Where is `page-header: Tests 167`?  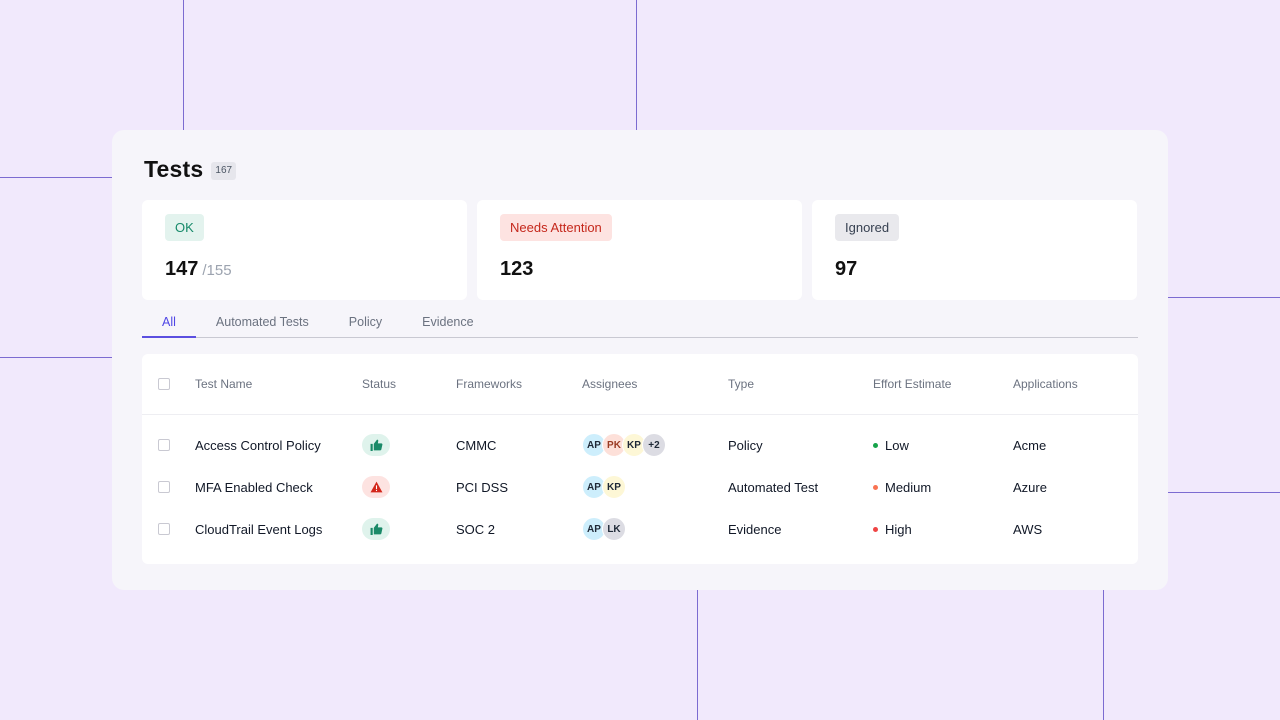
page-header: Tests 167 is located at coordinates (190, 169).